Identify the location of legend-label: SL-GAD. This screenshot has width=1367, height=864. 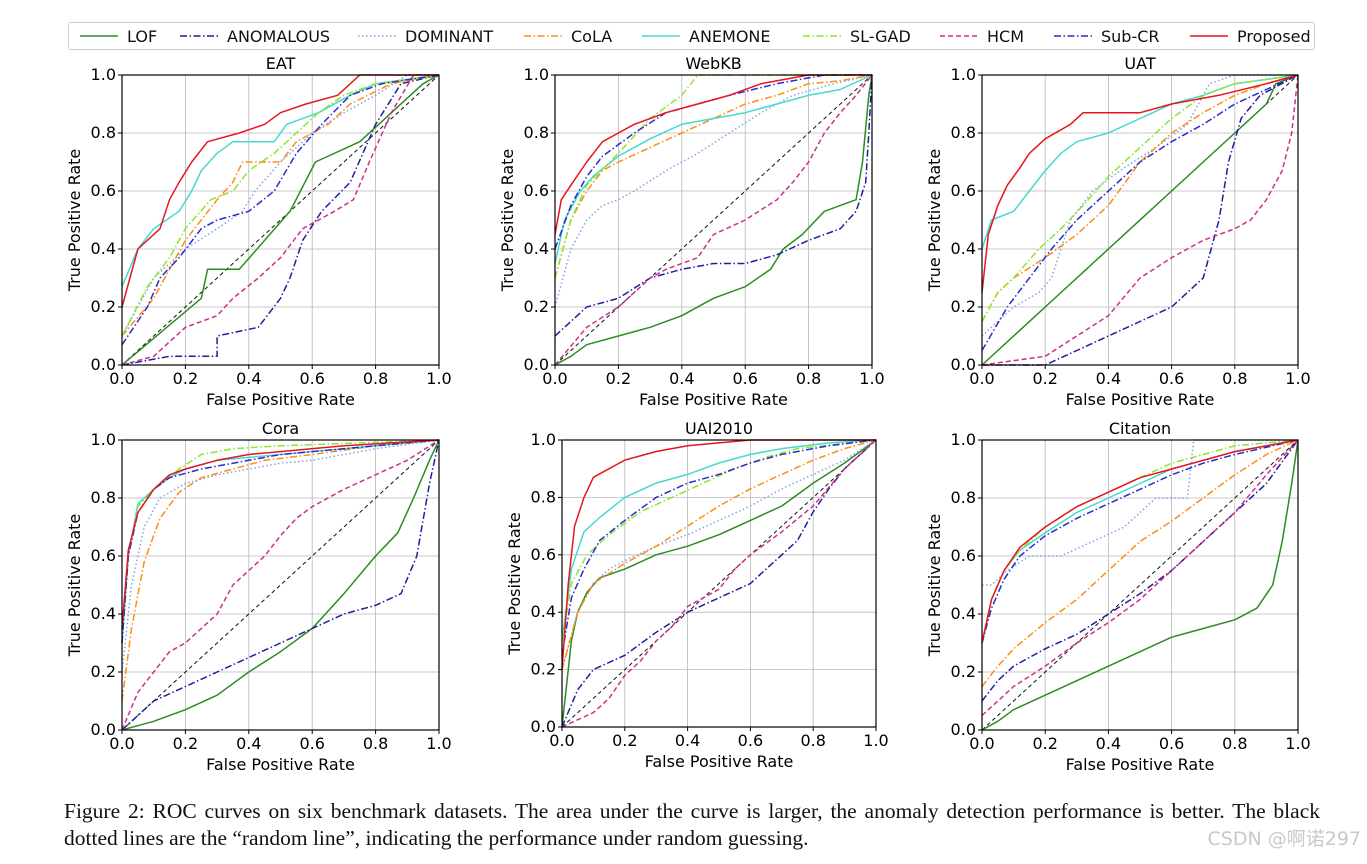
(880, 36).